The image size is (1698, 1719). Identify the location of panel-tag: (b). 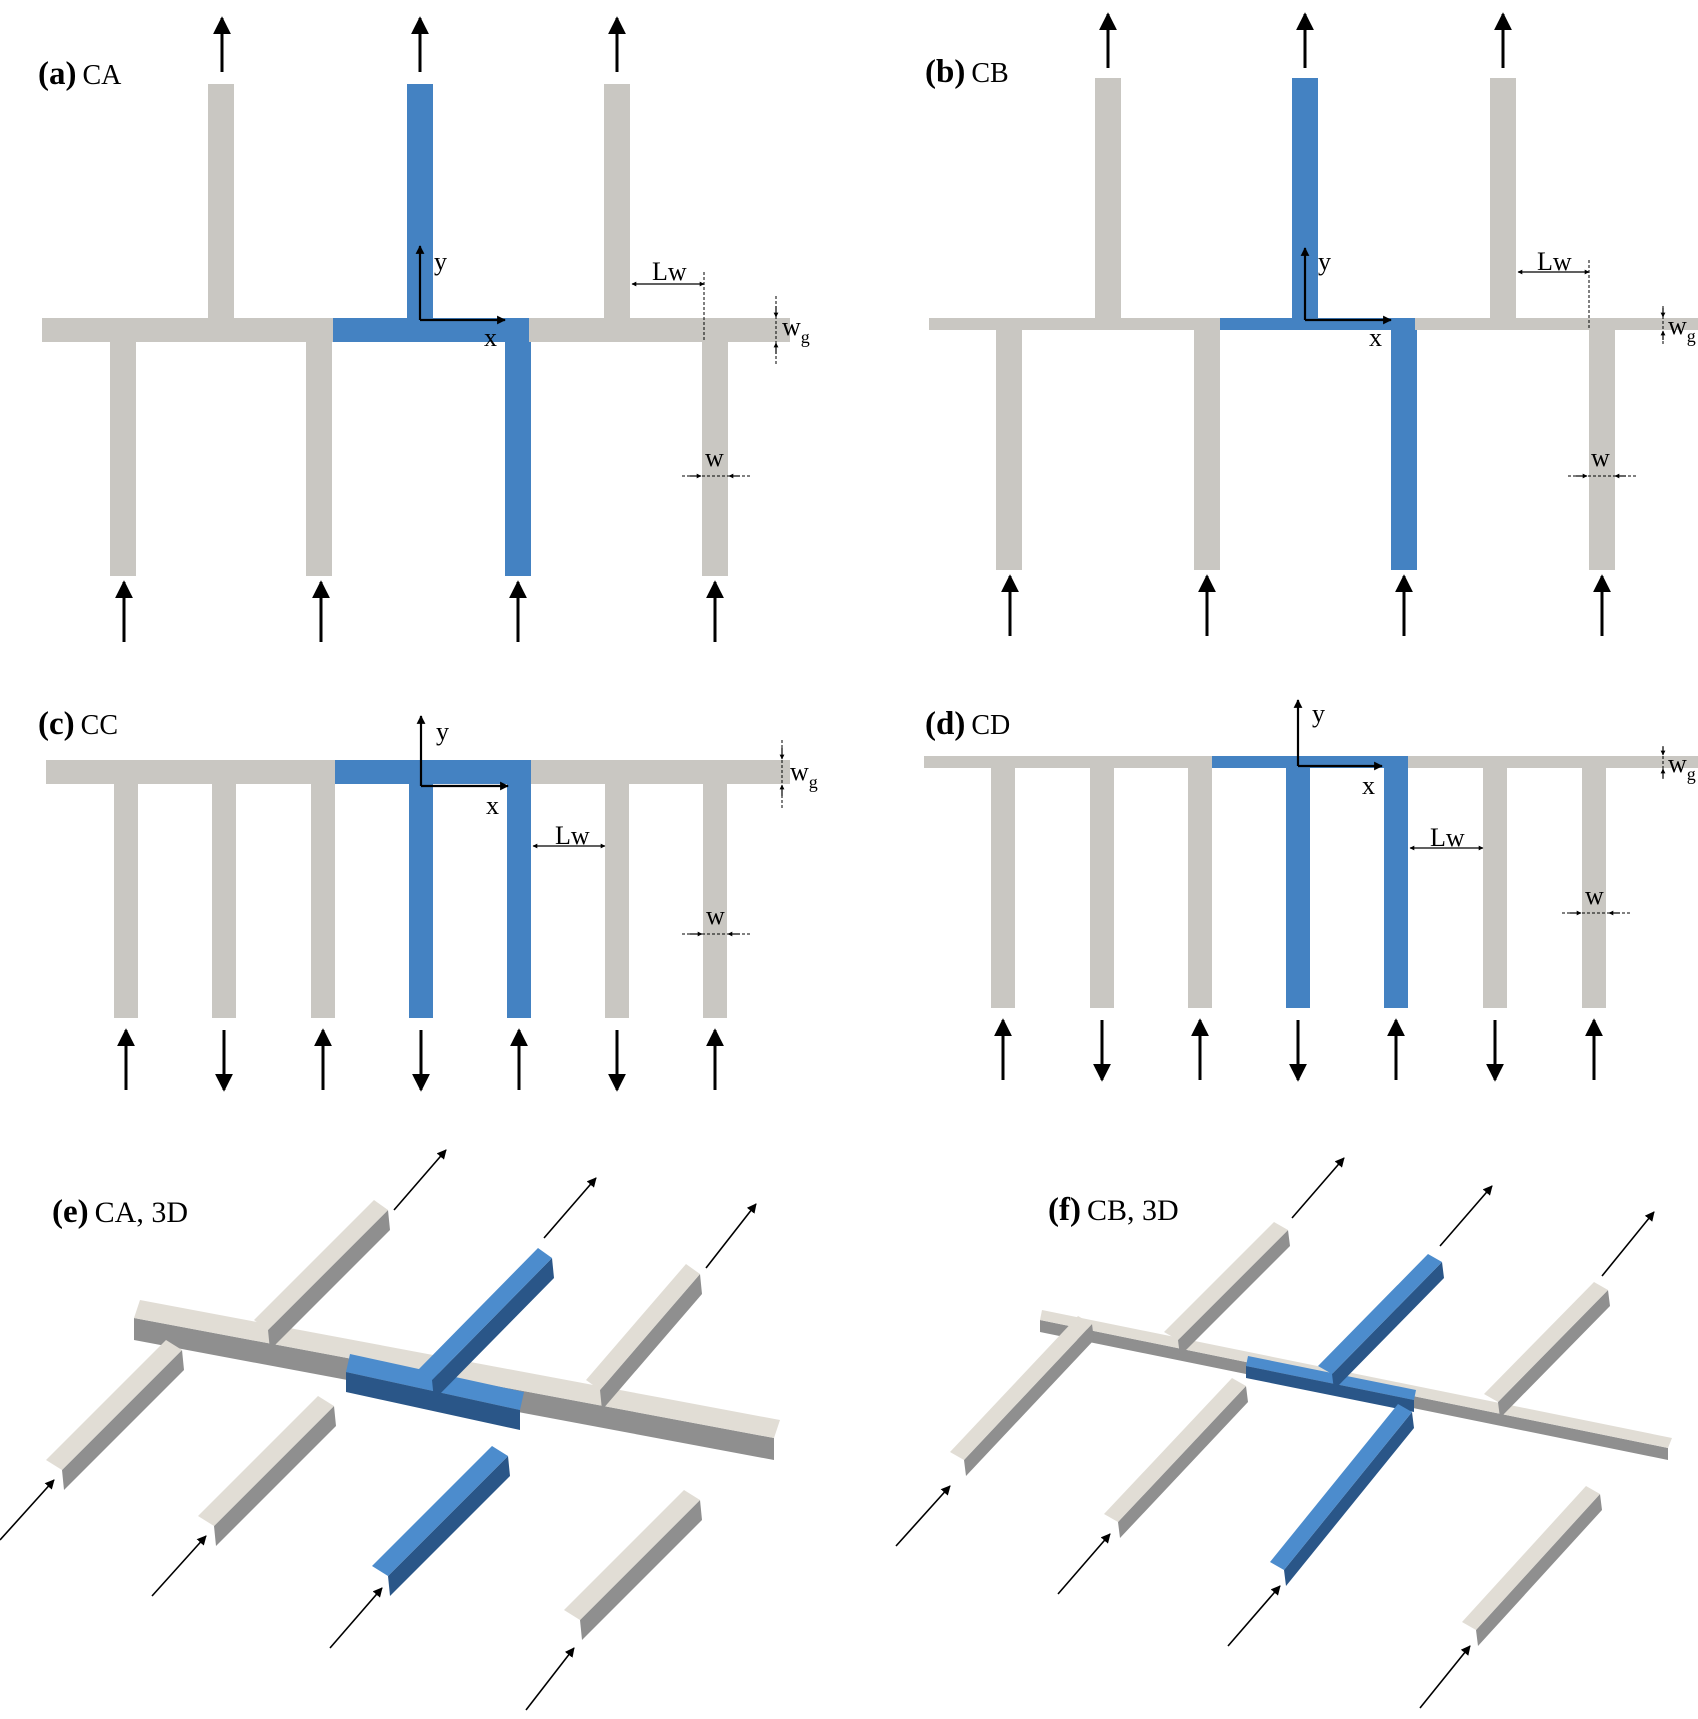
(945, 72).